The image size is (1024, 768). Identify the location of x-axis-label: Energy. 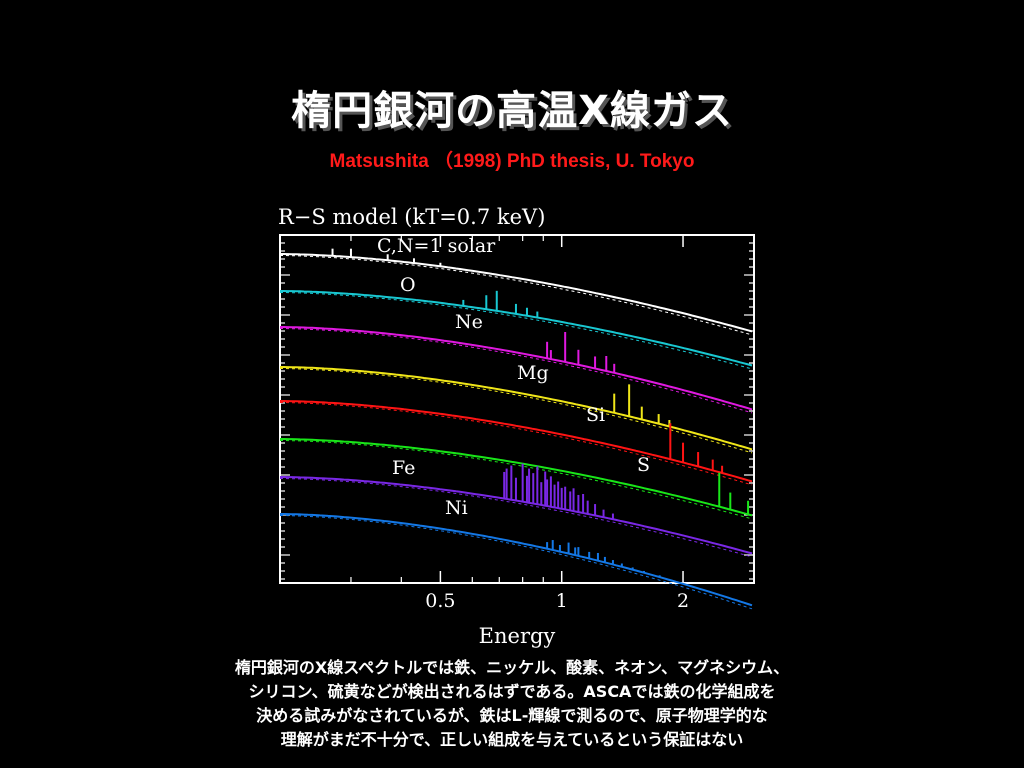
(517, 636).